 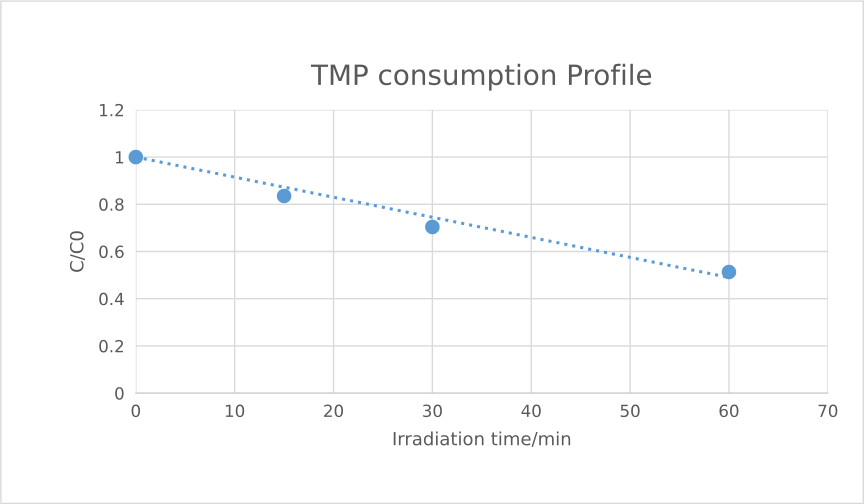 I want to click on x-tick-label: 0, so click(x=136, y=411).